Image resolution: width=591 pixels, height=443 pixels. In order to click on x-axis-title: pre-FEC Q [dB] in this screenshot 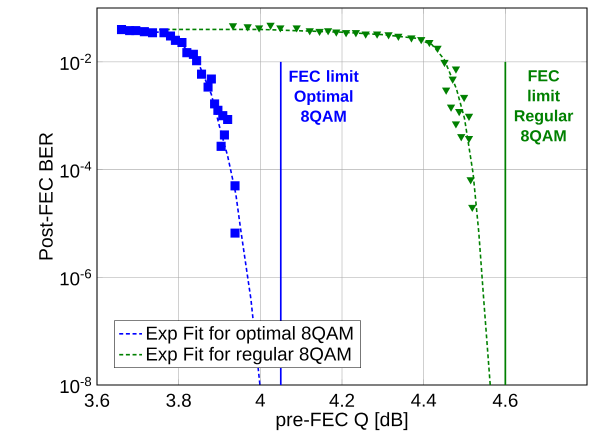, I will do `click(342, 421)`.